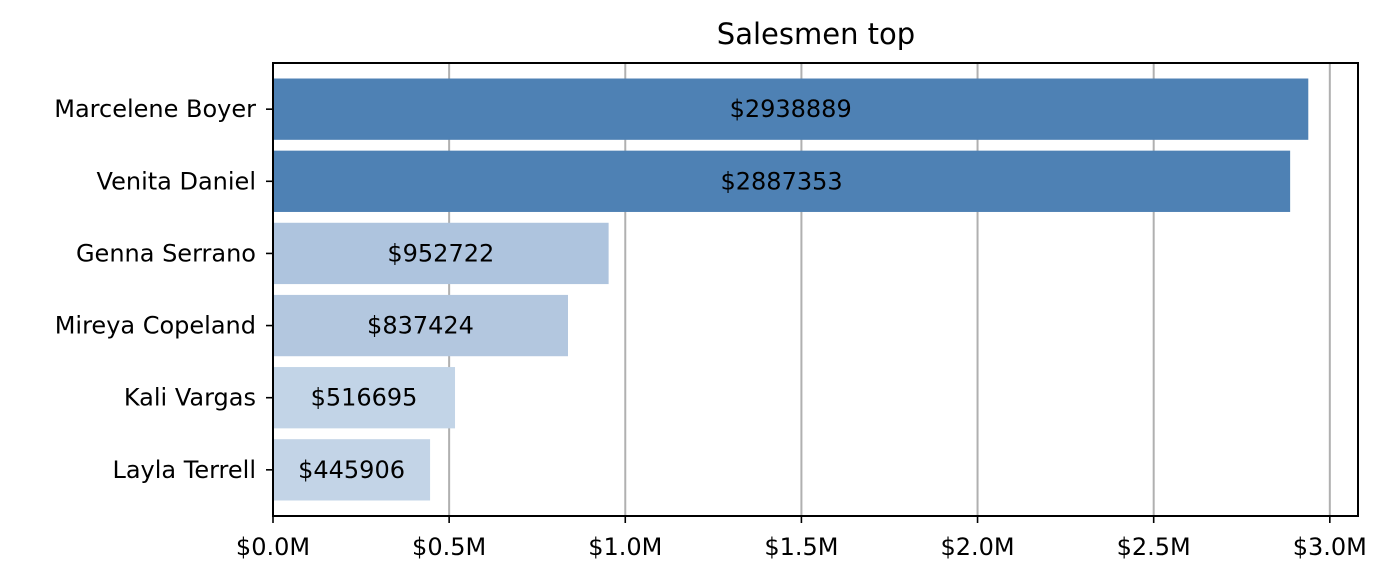  Describe the element at coordinates (1330, 547) in the screenshot. I see `x-tick-label: $3.0M` at that location.